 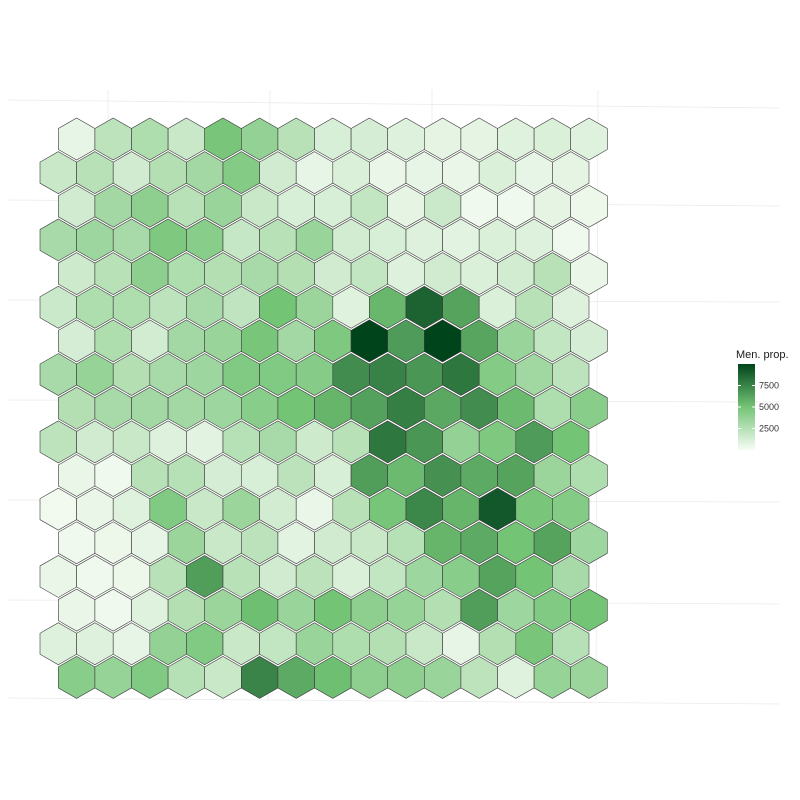 What do you see at coordinates (762, 399) in the screenshot?
I see `legend: Men. prop. 2500 5000 7500` at bounding box center [762, 399].